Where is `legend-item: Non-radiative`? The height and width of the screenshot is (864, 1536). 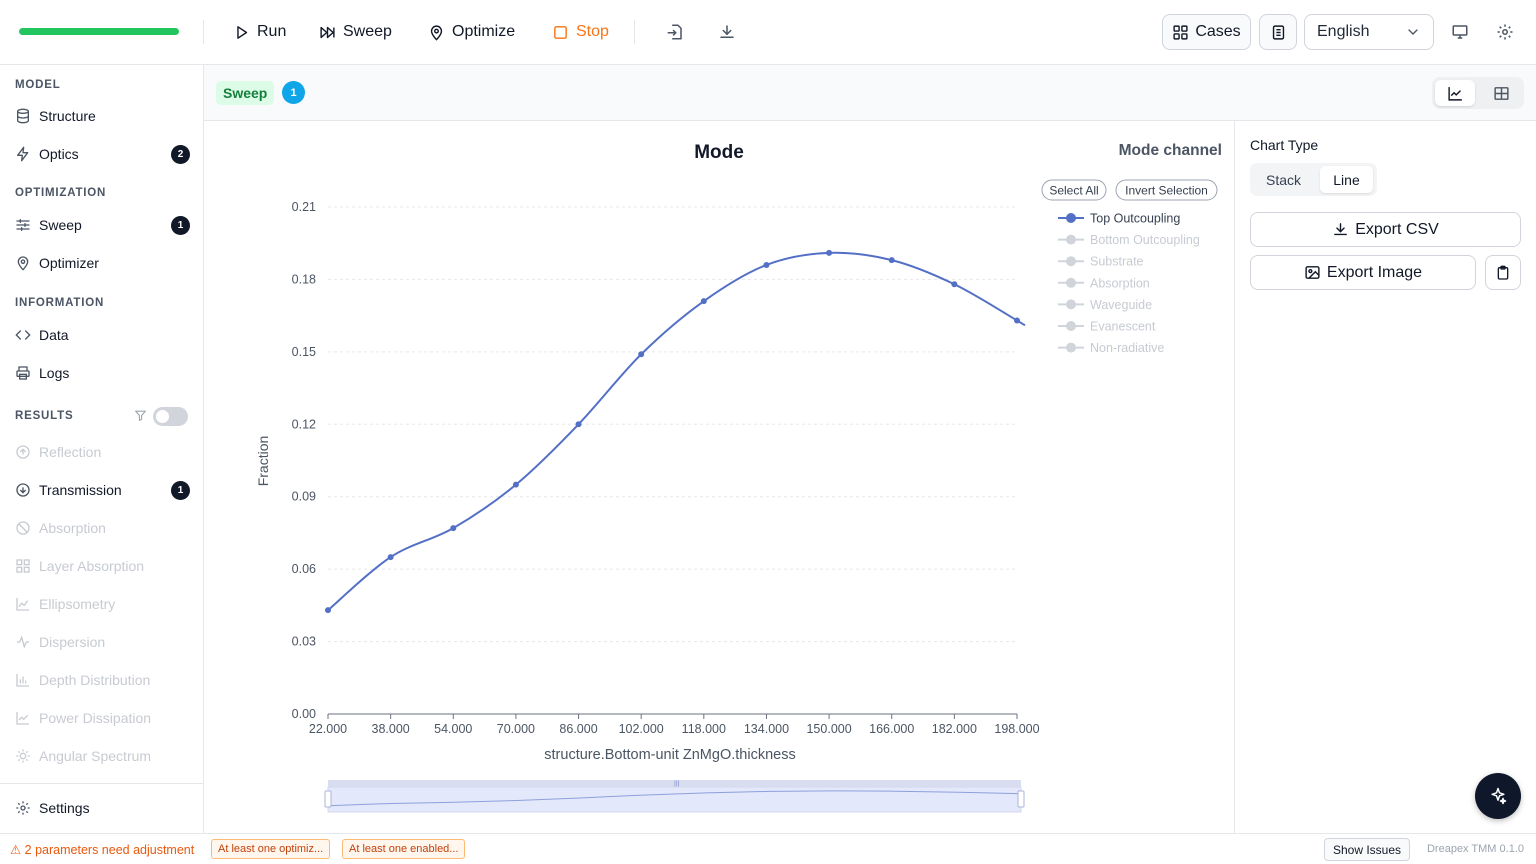 legend-item: Non-radiative is located at coordinates (1111, 348).